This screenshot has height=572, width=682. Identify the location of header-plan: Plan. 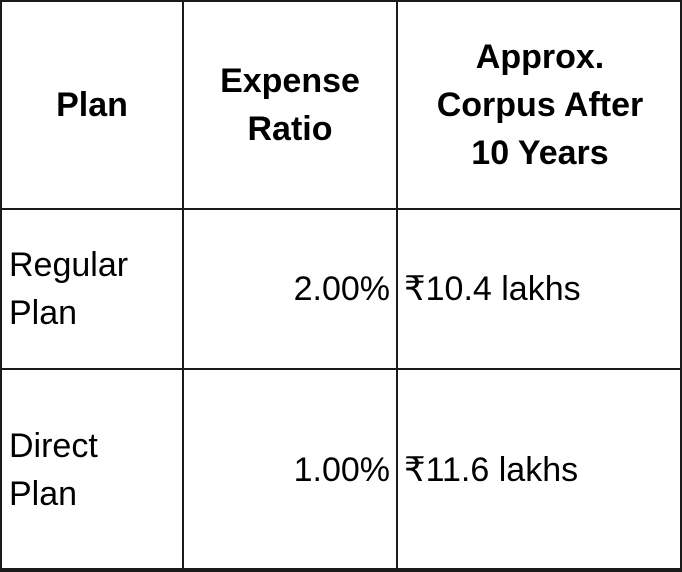
(92, 105).